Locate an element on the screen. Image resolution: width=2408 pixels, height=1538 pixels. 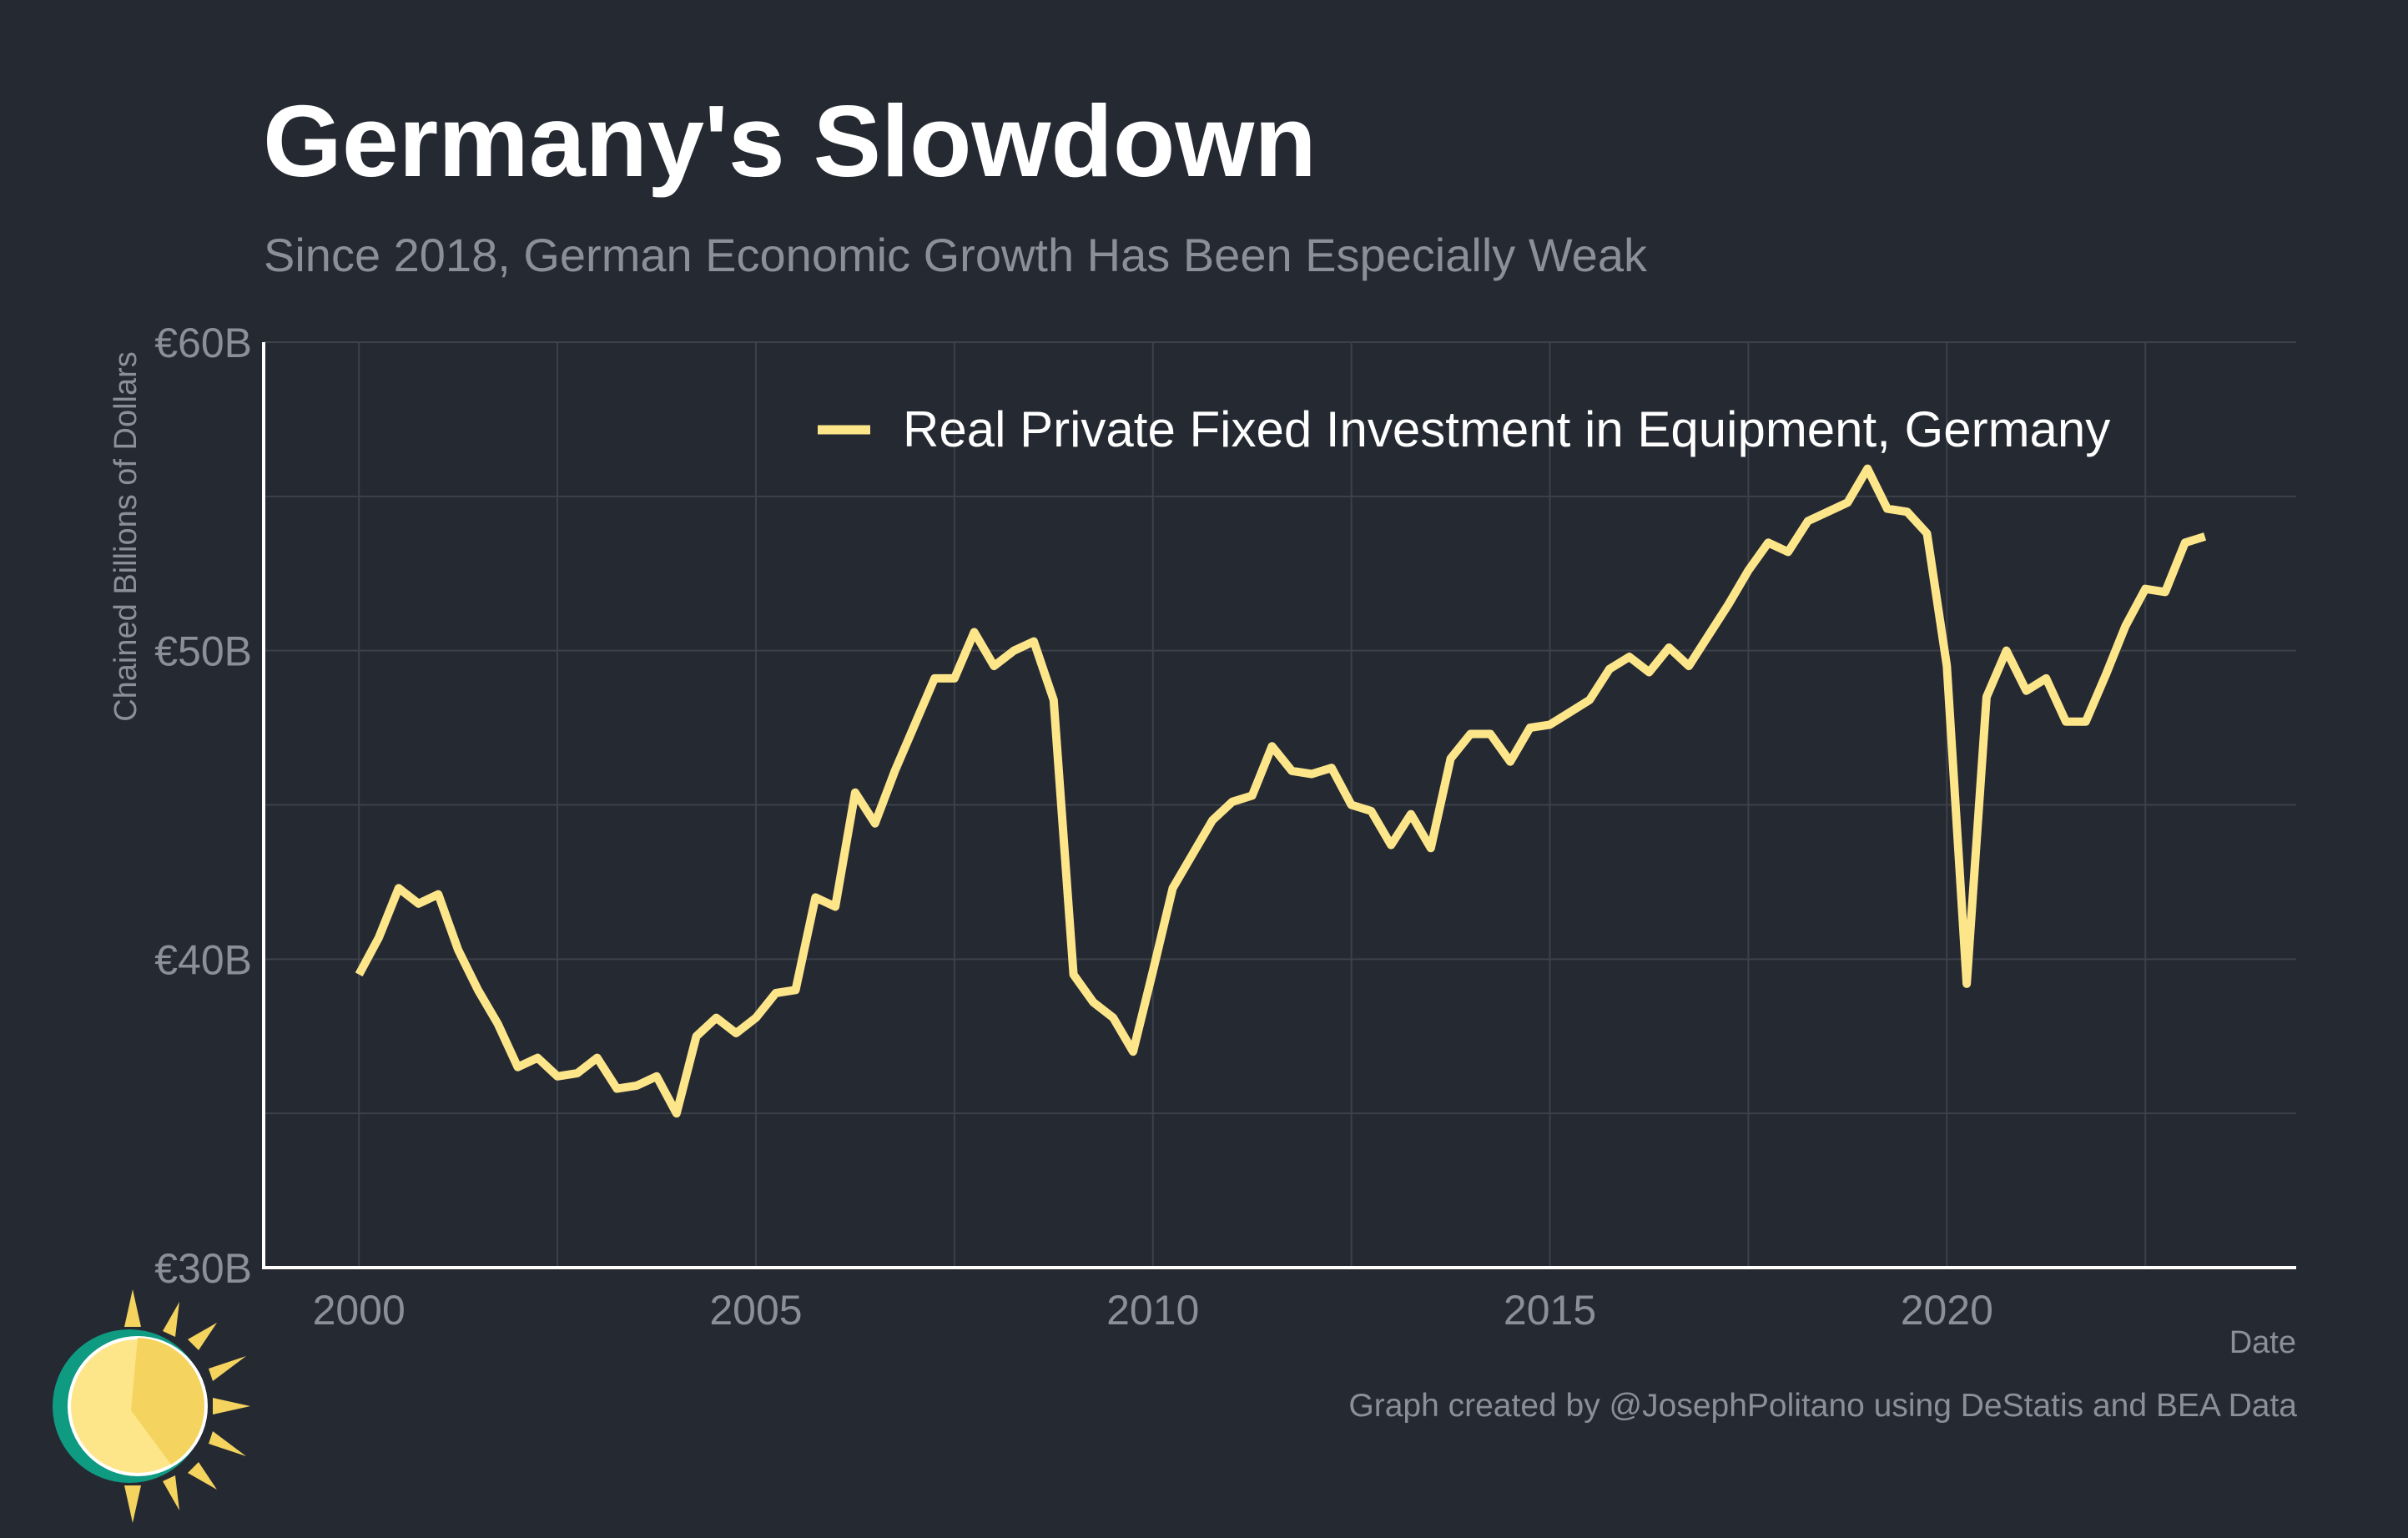
y-tick-label: €40B is located at coordinates (203, 959).